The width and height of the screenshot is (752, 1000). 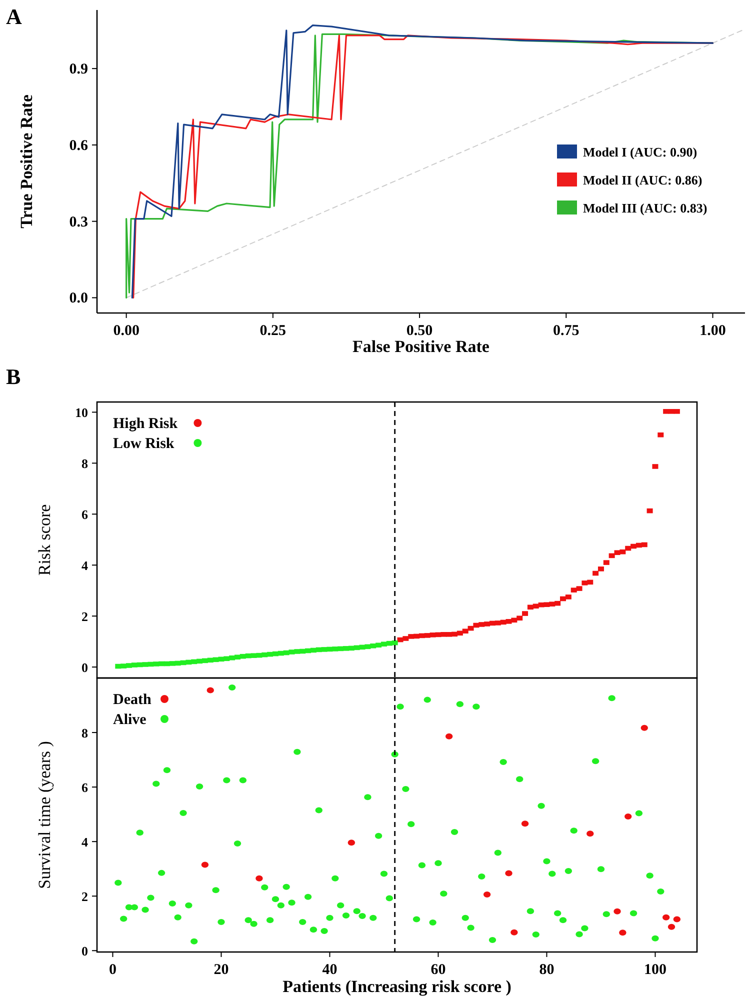 What do you see at coordinates (132, 700) in the screenshot?
I see `legend-label: Death` at bounding box center [132, 700].